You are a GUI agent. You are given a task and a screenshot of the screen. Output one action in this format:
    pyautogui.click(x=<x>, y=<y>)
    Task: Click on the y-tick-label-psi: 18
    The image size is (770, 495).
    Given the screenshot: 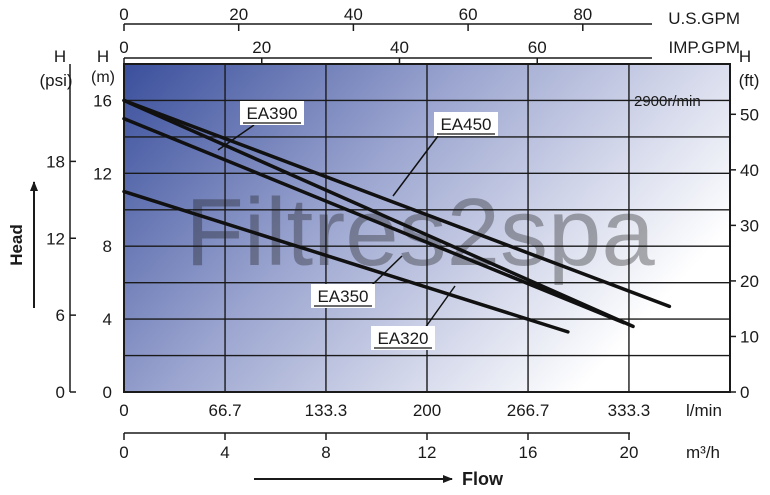 What is the action you would take?
    pyautogui.click(x=55, y=161)
    